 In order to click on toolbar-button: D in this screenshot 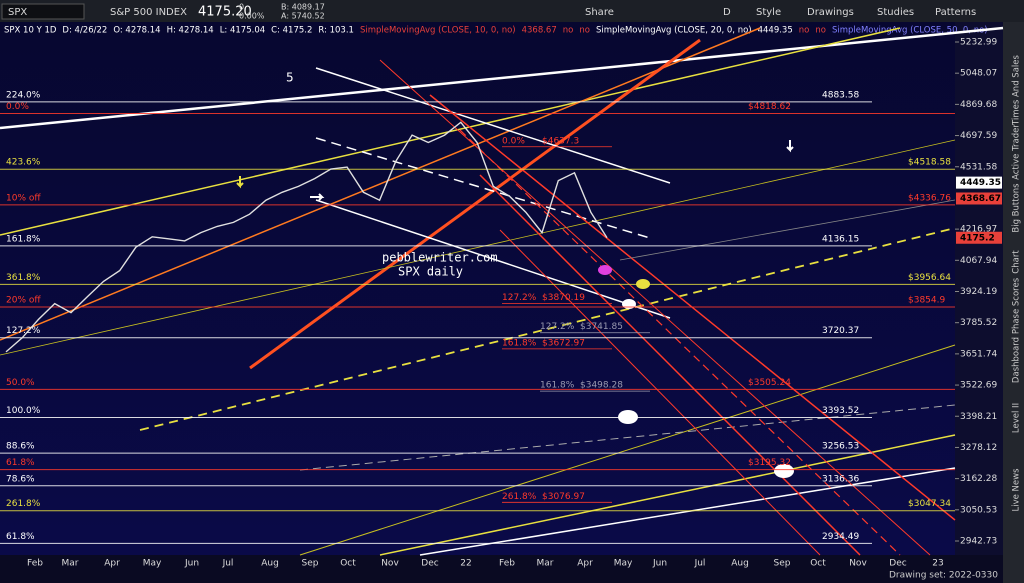, I will do `click(727, 12)`.